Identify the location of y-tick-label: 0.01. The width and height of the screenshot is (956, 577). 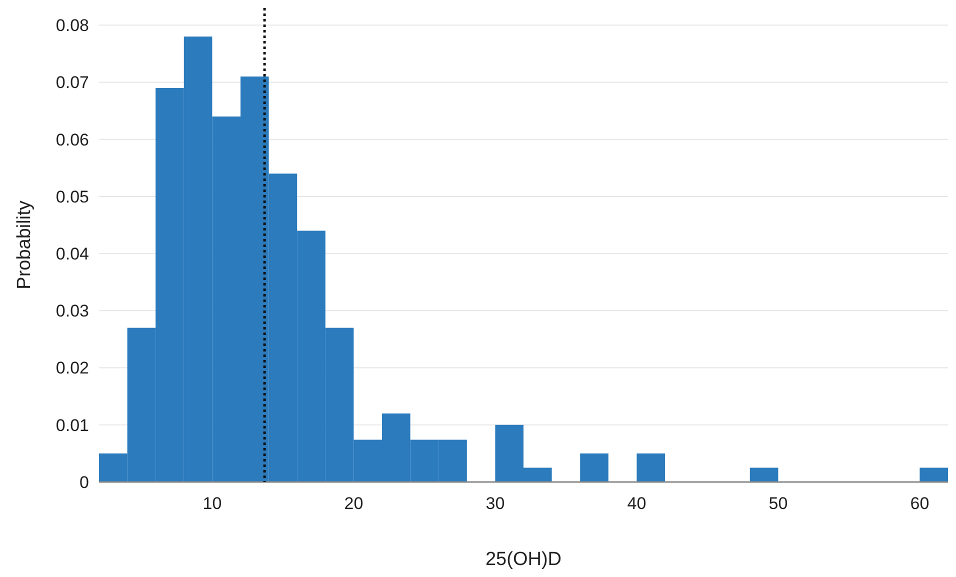
(72, 425).